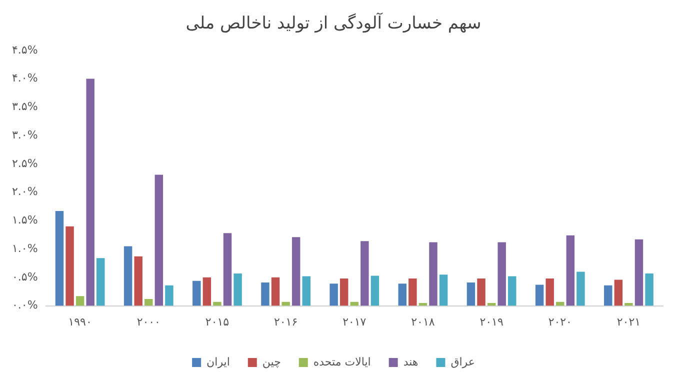 The width and height of the screenshot is (683, 382). What do you see at coordinates (217, 321) in the screenshot?
I see `x-tick-label: ۲۰۱۵` at bounding box center [217, 321].